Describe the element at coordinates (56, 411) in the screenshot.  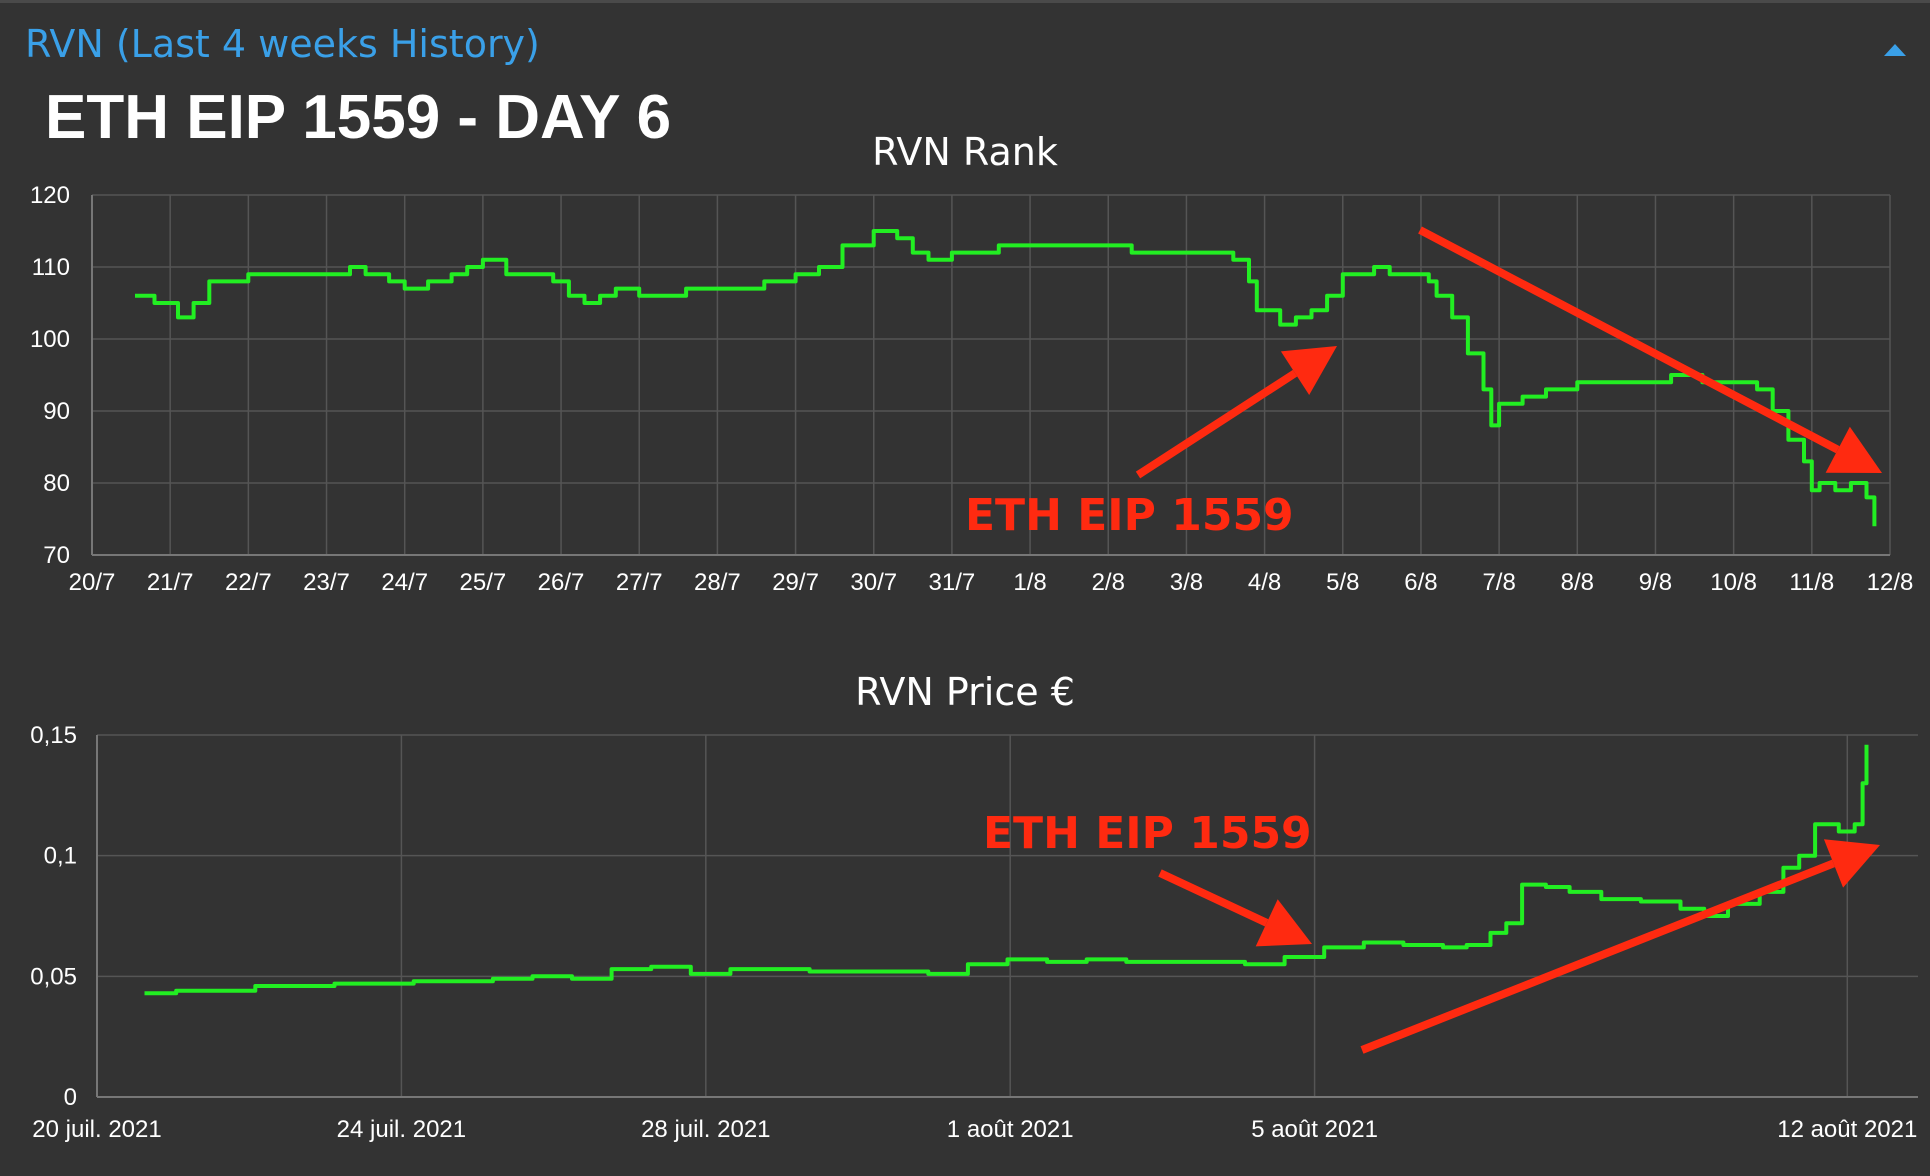
I see `rank-y-tick: 90` at that location.